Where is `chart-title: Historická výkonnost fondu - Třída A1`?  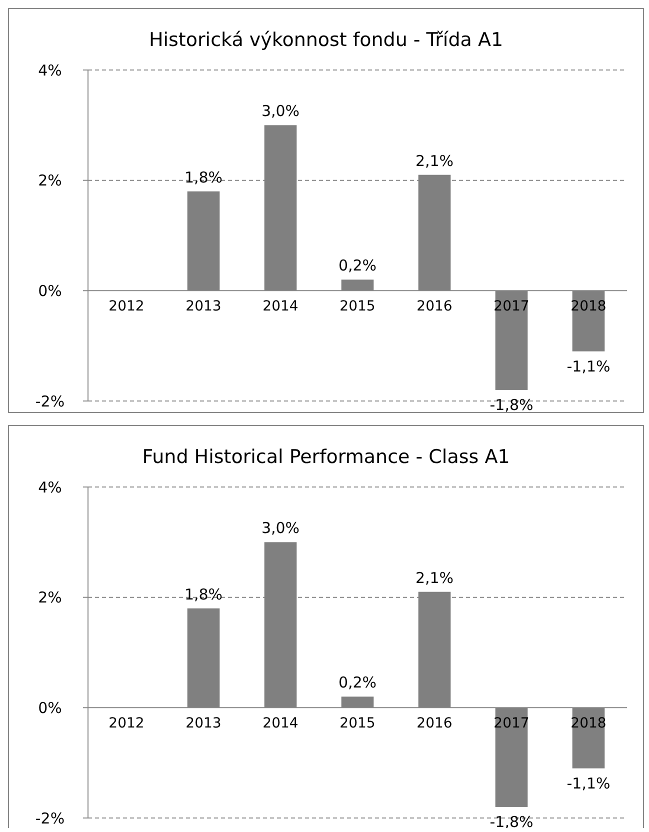
chart-title: Historická výkonnost fondu - Třída A1 is located at coordinates (326, 40).